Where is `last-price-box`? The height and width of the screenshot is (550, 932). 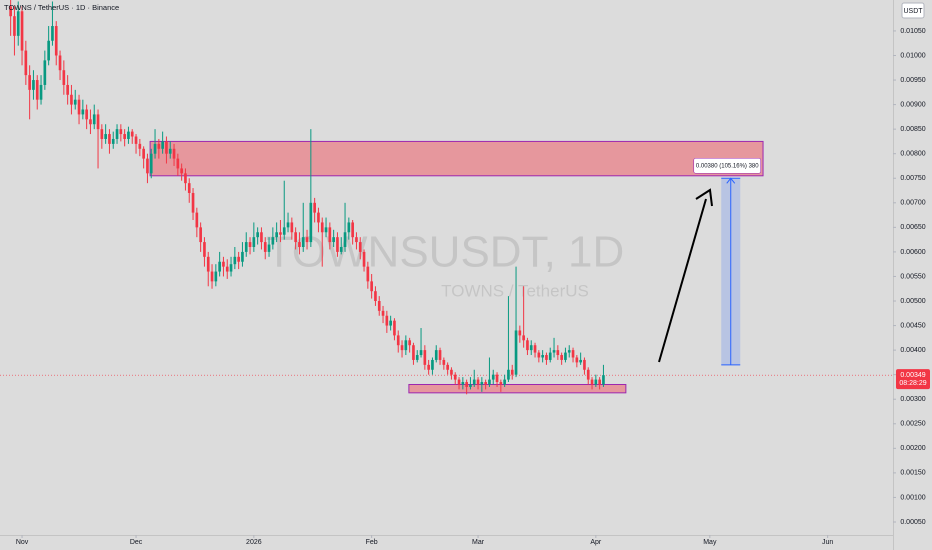 last-price-box is located at coordinates (913, 379).